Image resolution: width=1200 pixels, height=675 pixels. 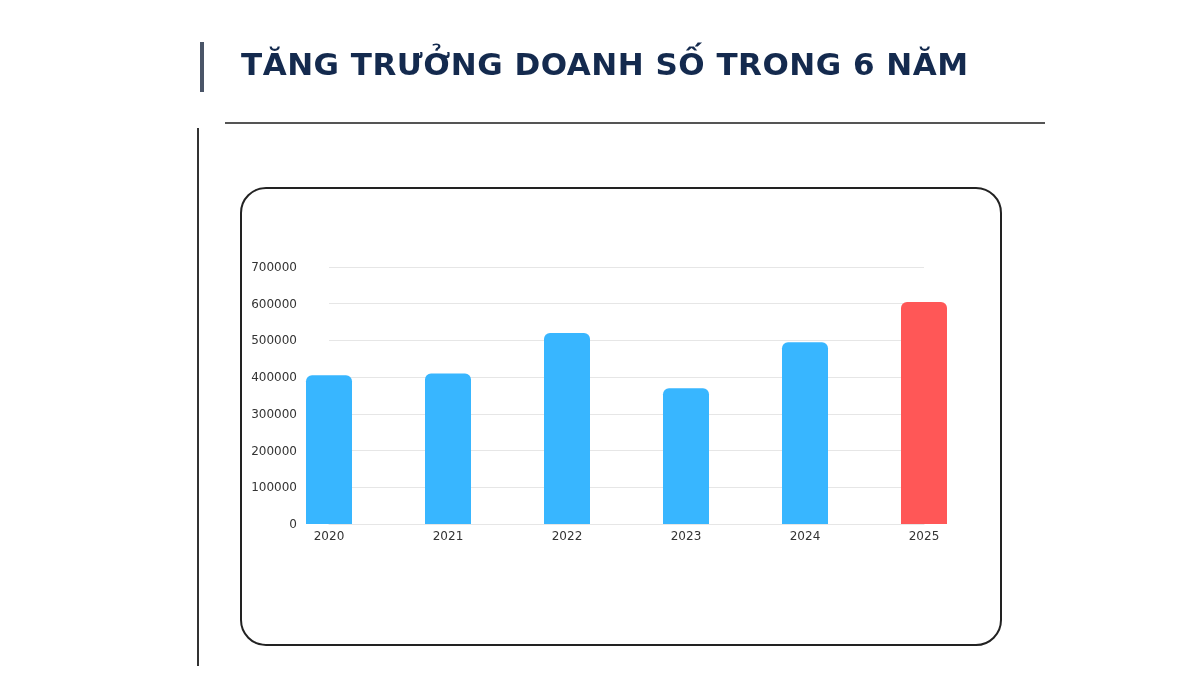 I want to click on x-tick-label: 2022, so click(x=567, y=536).